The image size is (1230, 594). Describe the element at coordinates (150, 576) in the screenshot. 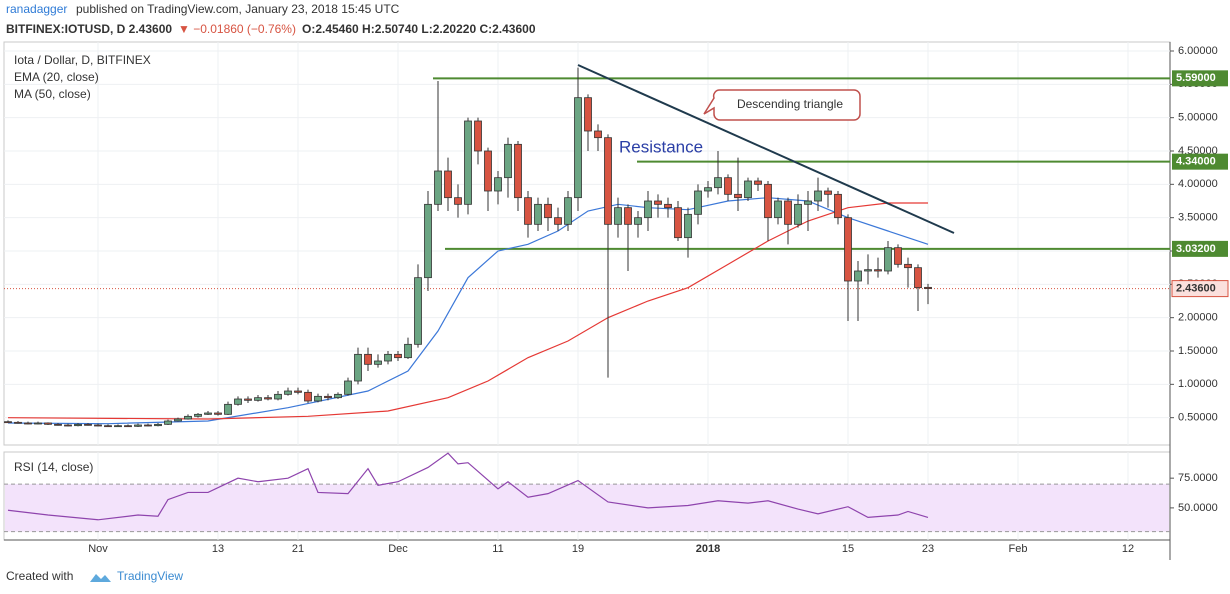

I see `footer-brand: TradingView` at that location.